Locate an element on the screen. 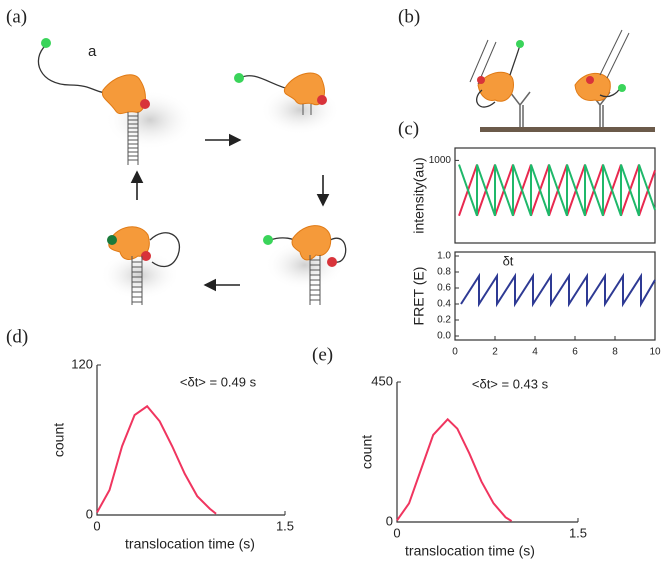  annotation: δt is located at coordinates (508, 260).